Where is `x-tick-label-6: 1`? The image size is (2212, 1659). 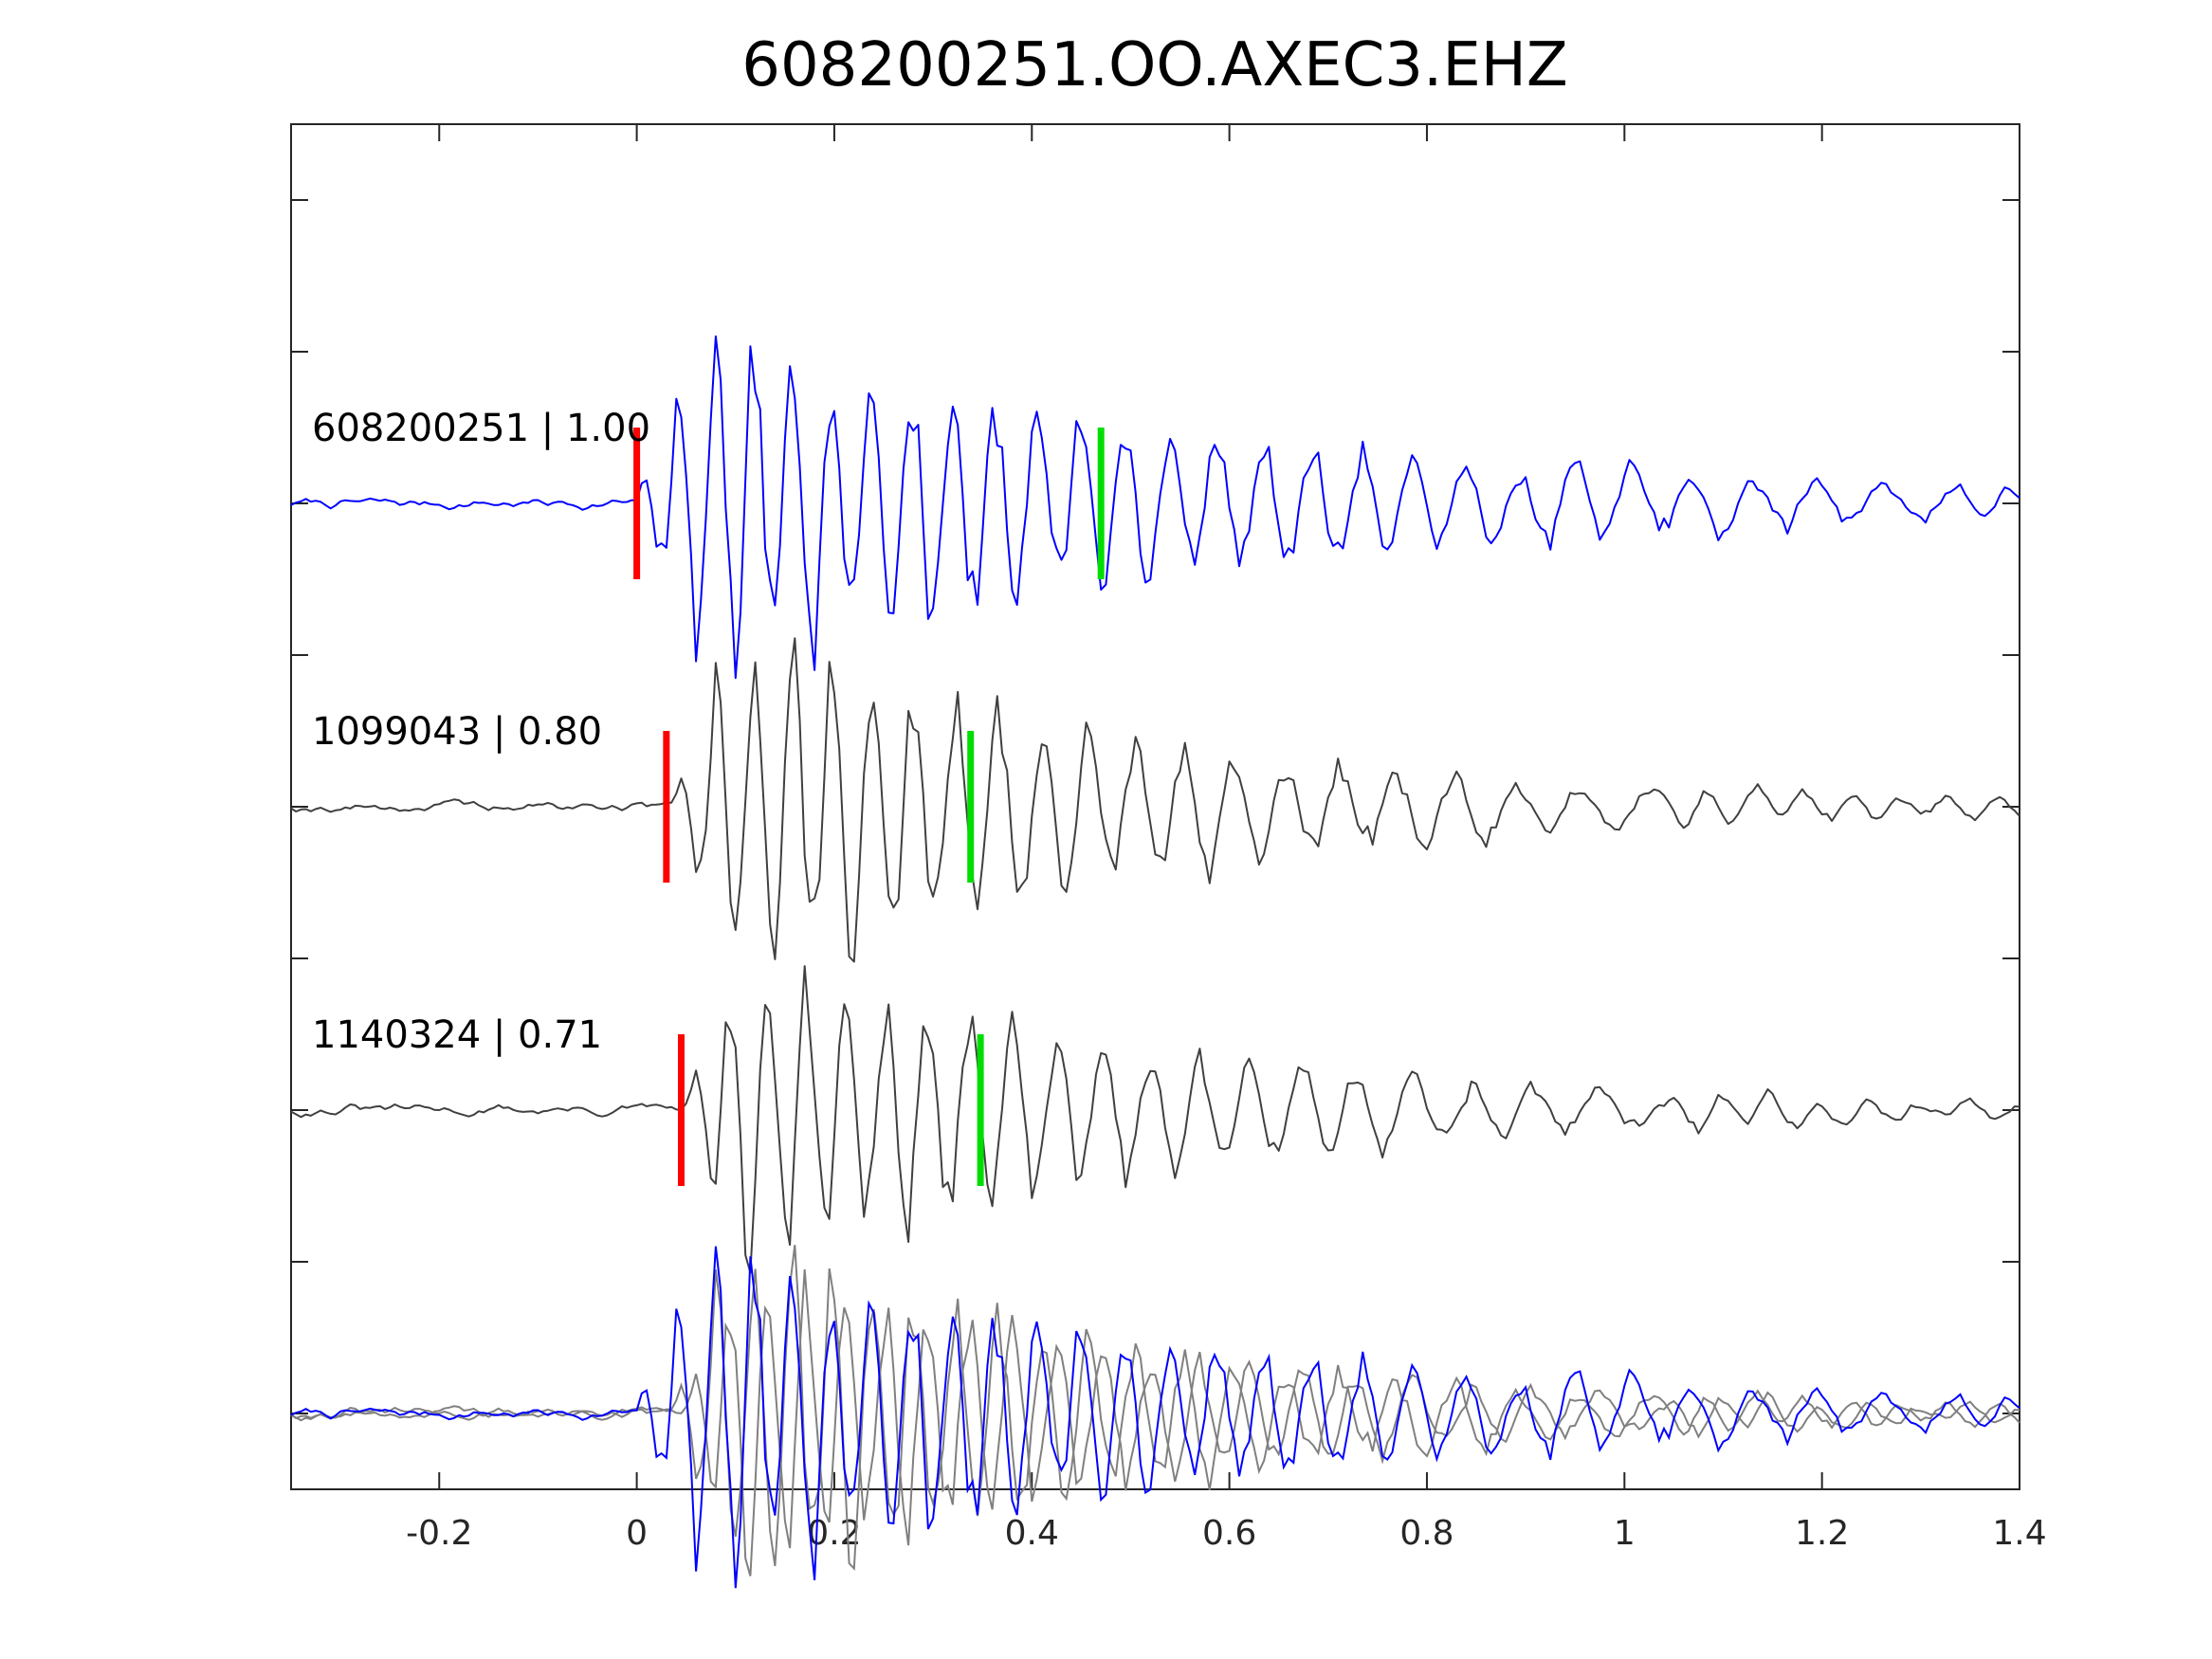
x-tick-label-6: 1 is located at coordinates (1625, 1533).